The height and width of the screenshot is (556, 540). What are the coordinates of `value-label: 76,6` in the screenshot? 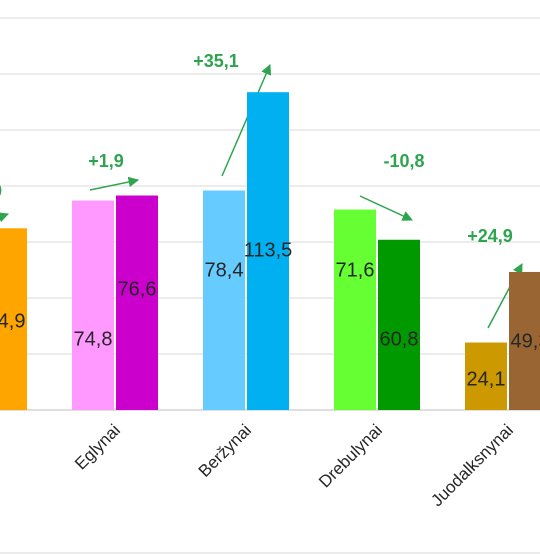 It's located at (137, 289).